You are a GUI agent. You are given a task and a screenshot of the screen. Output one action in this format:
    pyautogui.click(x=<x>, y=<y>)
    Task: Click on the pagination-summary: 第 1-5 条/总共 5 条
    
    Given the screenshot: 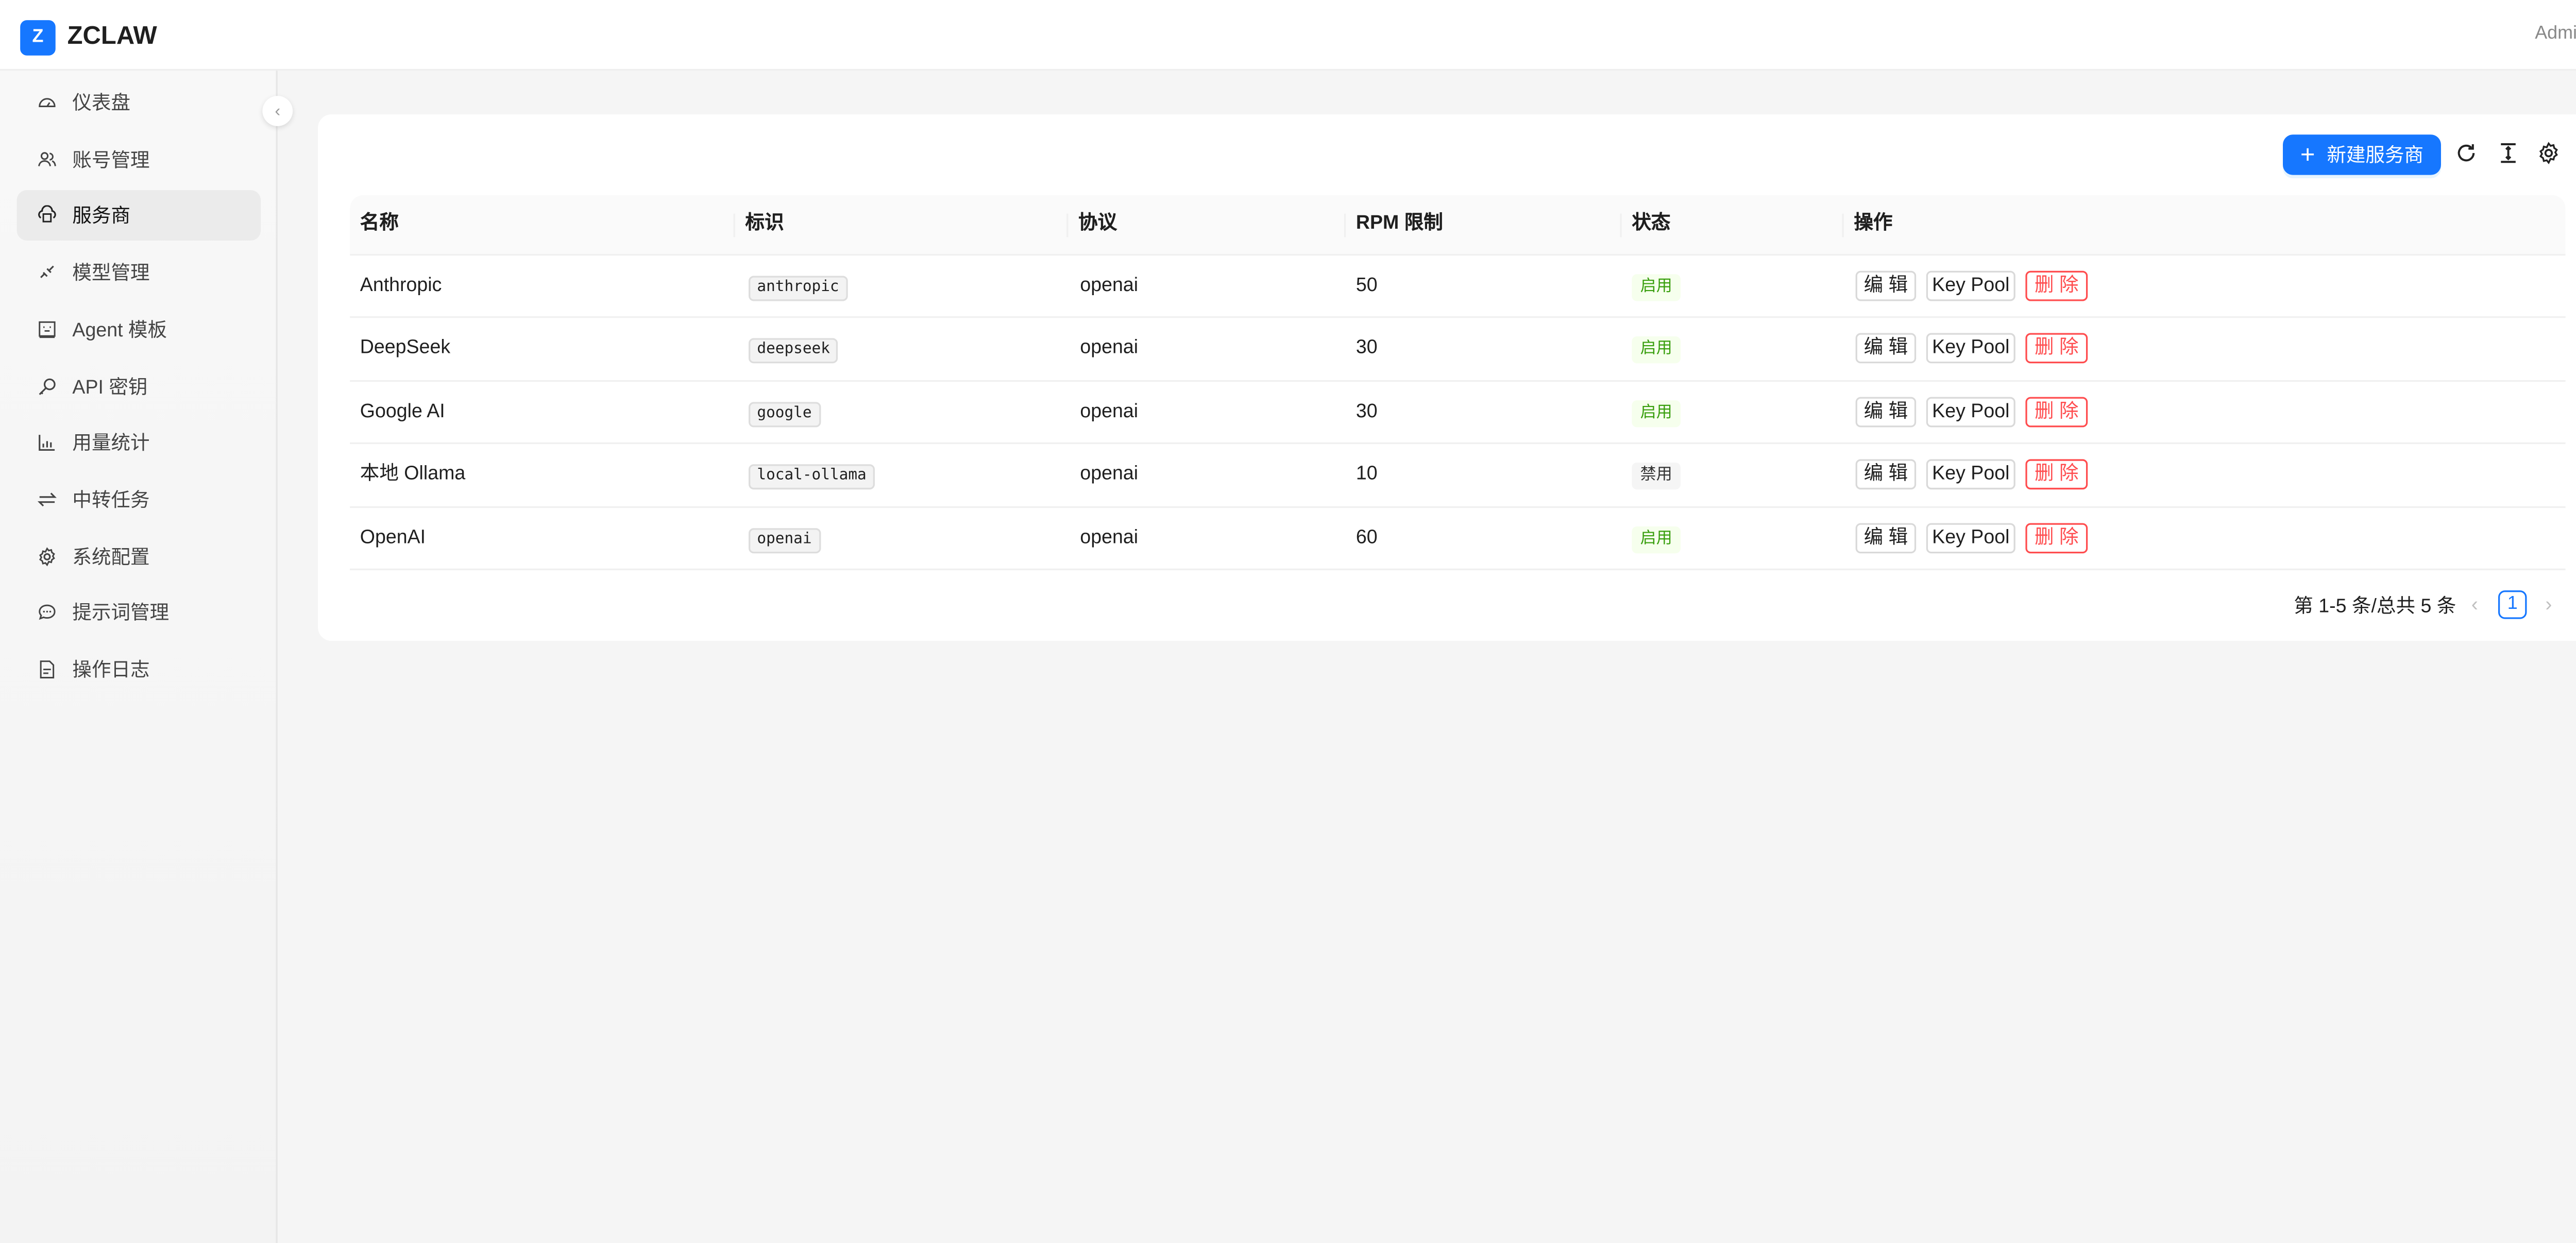 What is the action you would take?
    pyautogui.click(x=2375, y=607)
    